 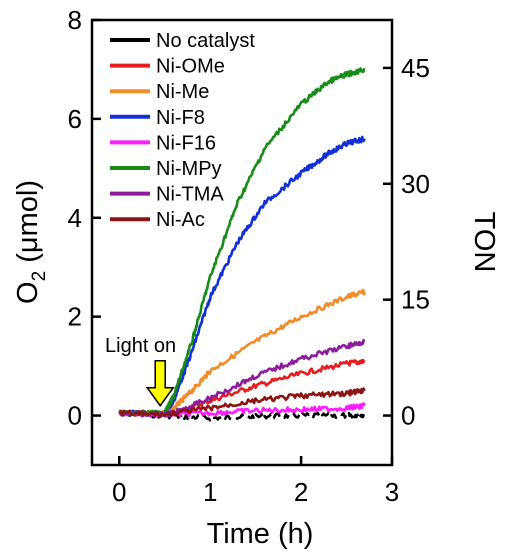 What do you see at coordinates (415, 300) in the screenshot?
I see `y2-tick-label: 15` at bounding box center [415, 300].